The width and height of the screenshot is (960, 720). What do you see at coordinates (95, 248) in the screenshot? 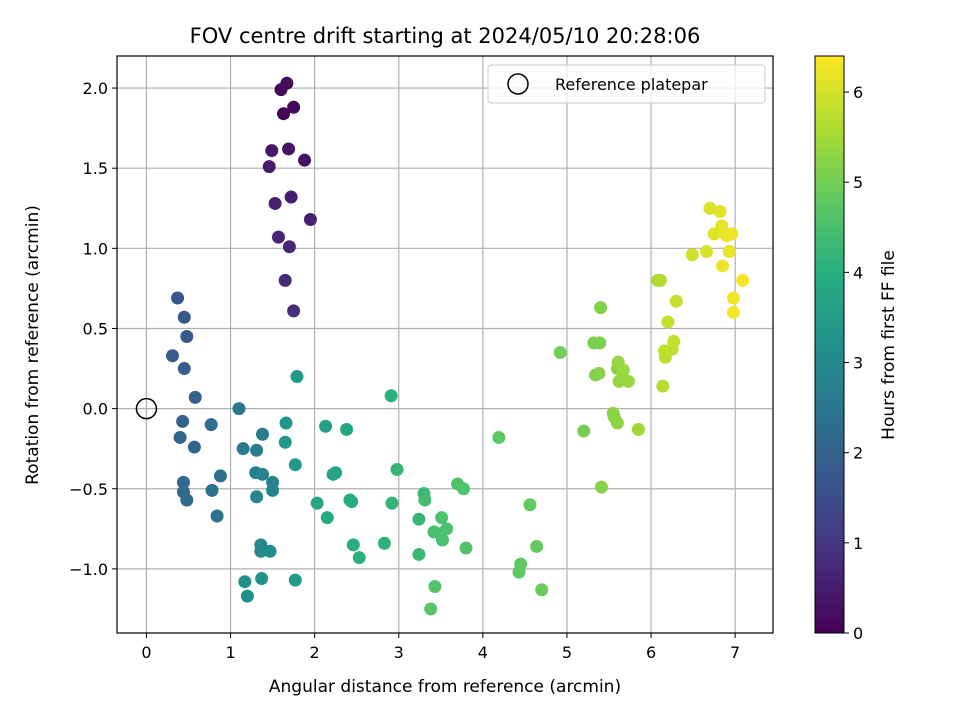
I see `y-tick-label: 1.0` at bounding box center [95, 248].